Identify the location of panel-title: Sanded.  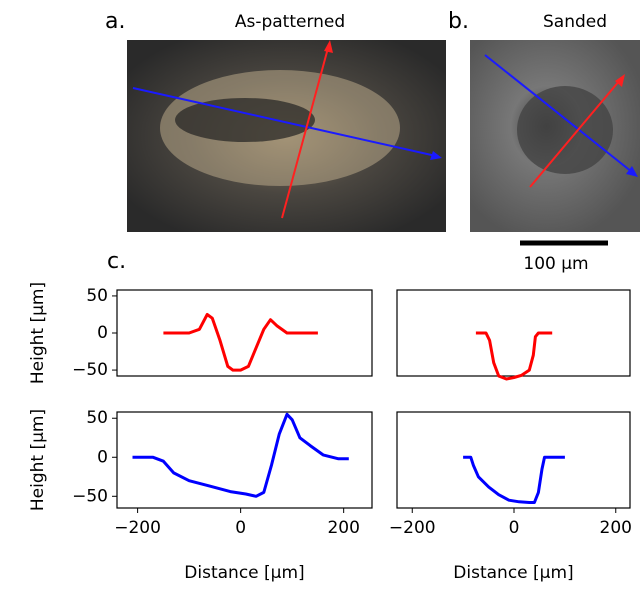
(575, 22).